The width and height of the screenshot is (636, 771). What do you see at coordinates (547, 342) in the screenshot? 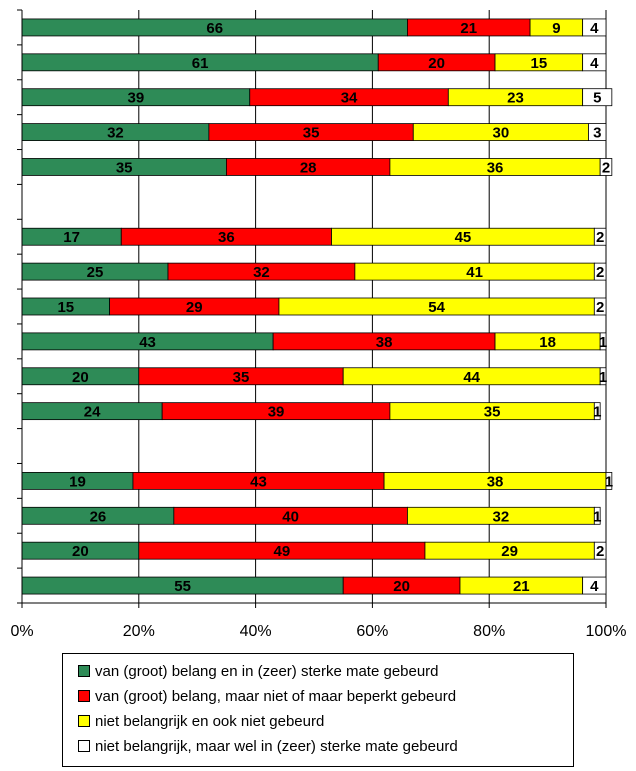
I see `bar-value-label: 18` at bounding box center [547, 342].